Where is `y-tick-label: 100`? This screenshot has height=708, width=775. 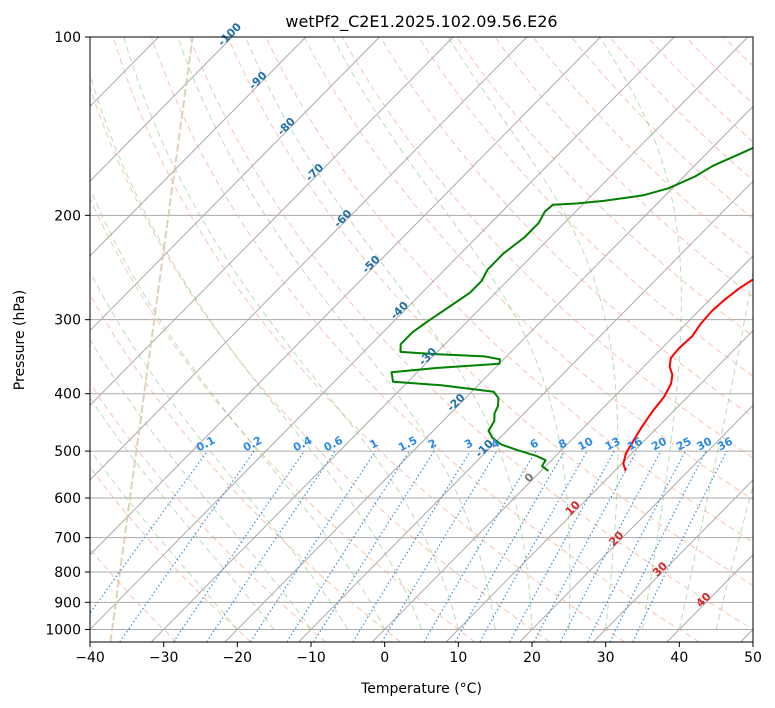
y-tick-label: 100 is located at coordinates (67, 38).